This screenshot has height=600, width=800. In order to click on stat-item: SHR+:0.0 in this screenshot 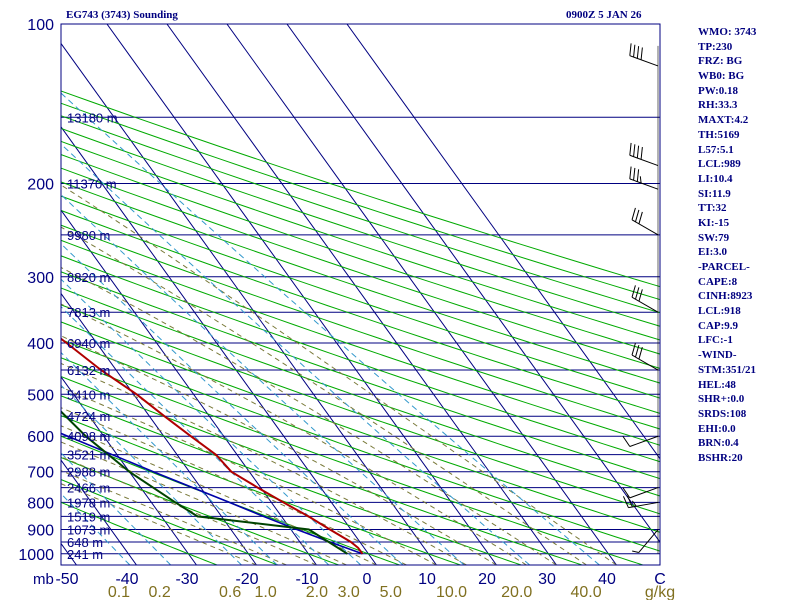, I will do `click(721, 399)`.